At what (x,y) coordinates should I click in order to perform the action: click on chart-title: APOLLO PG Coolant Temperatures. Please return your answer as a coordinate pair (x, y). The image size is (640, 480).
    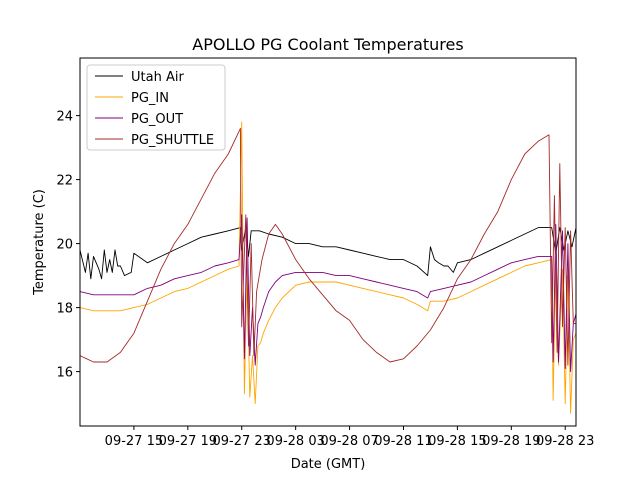
    Looking at the image, I should click on (327, 44).